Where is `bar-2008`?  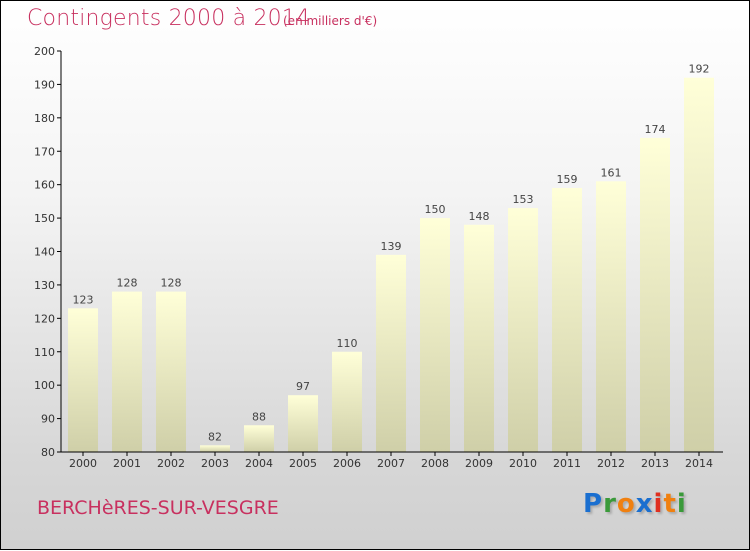
bar-2008 is located at coordinates (435, 335).